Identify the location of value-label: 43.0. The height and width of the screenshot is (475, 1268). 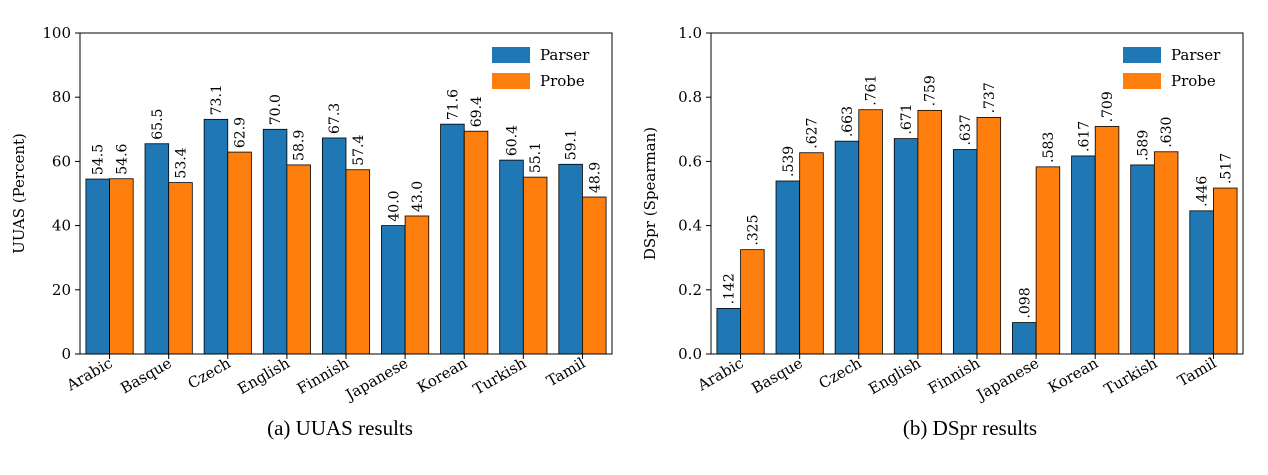
(418, 196).